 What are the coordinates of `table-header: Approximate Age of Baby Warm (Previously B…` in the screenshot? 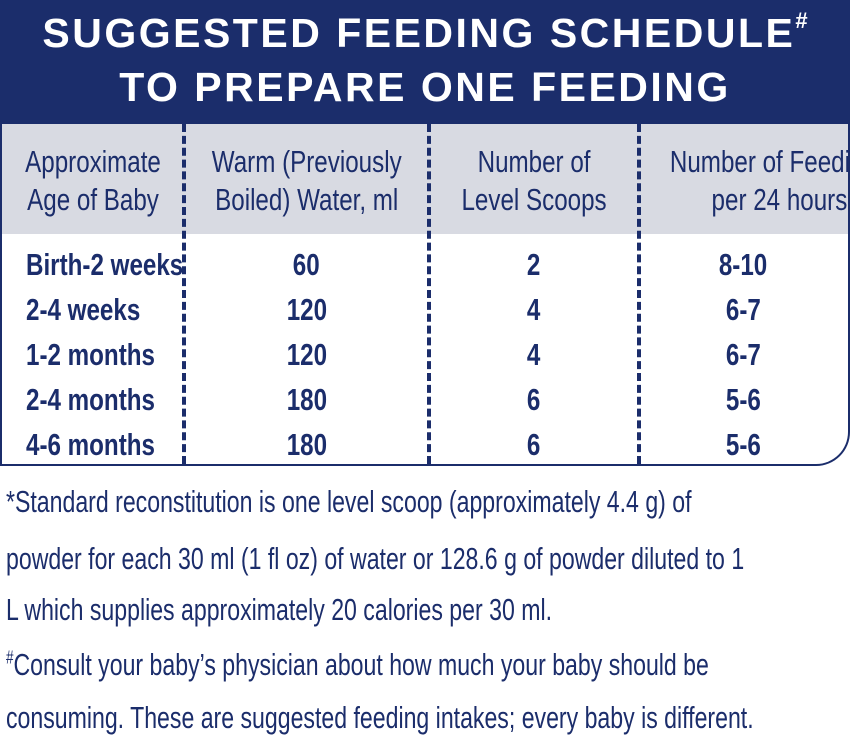 It's located at (425, 179).